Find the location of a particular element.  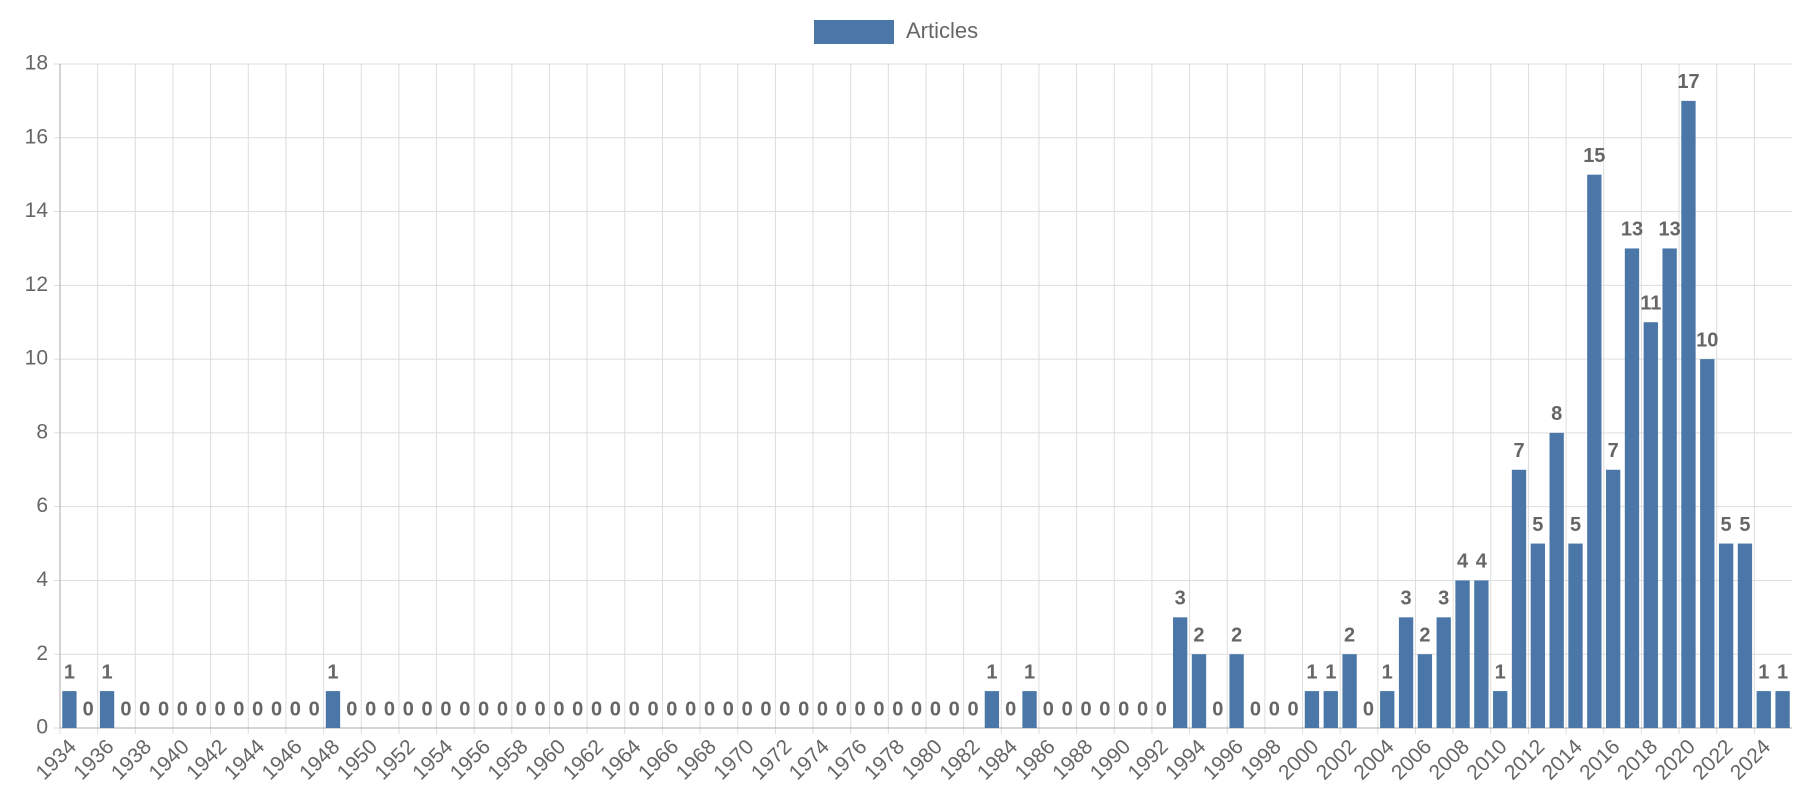

x-tick-label: 1992 is located at coordinates (1147, 759).